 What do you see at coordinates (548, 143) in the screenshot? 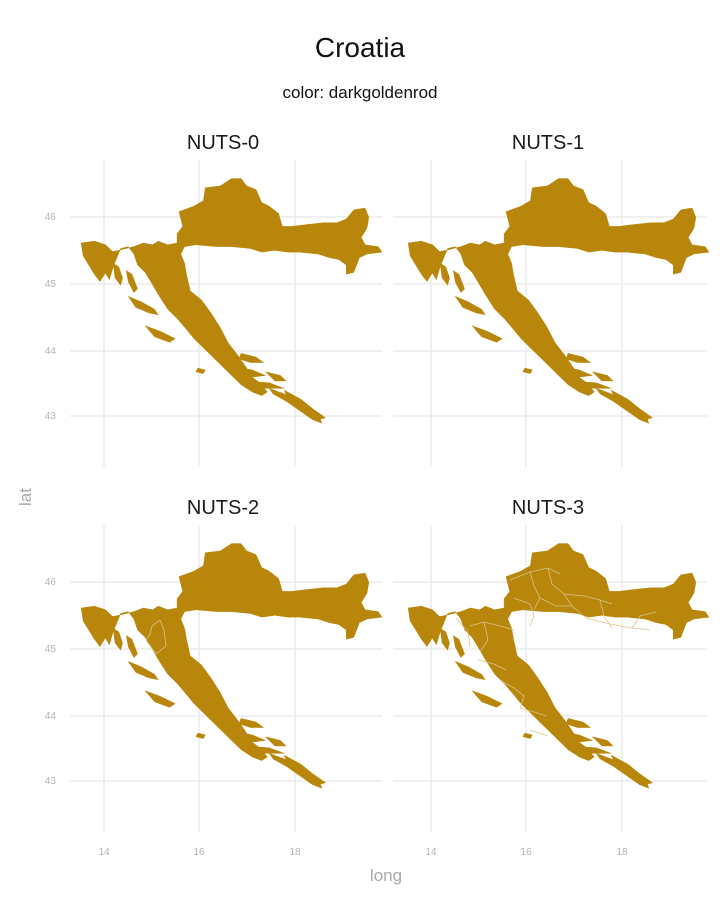
I see `panel-label: NUTS-1` at bounding box center [548, 143].